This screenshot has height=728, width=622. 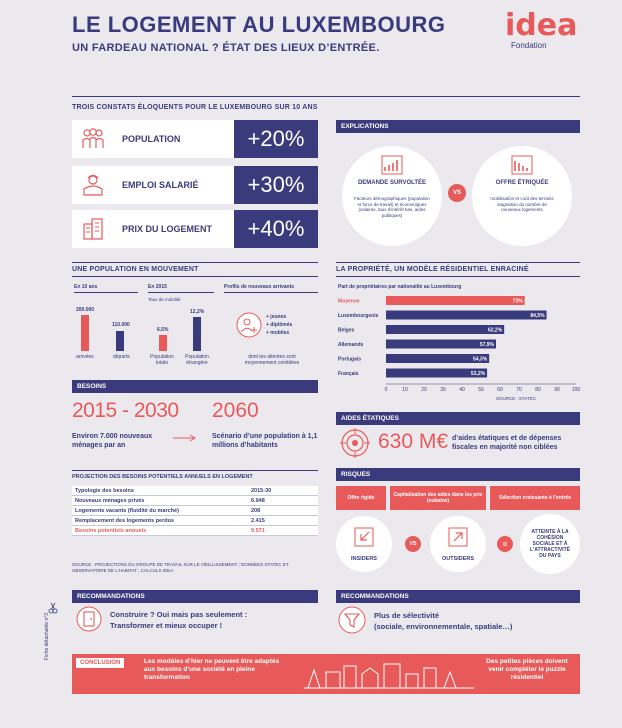 What do you see at coordinates (349, 302) in the screenshot?
I see `chart-category-label: Moyenne` at bounding box center [349, 302].